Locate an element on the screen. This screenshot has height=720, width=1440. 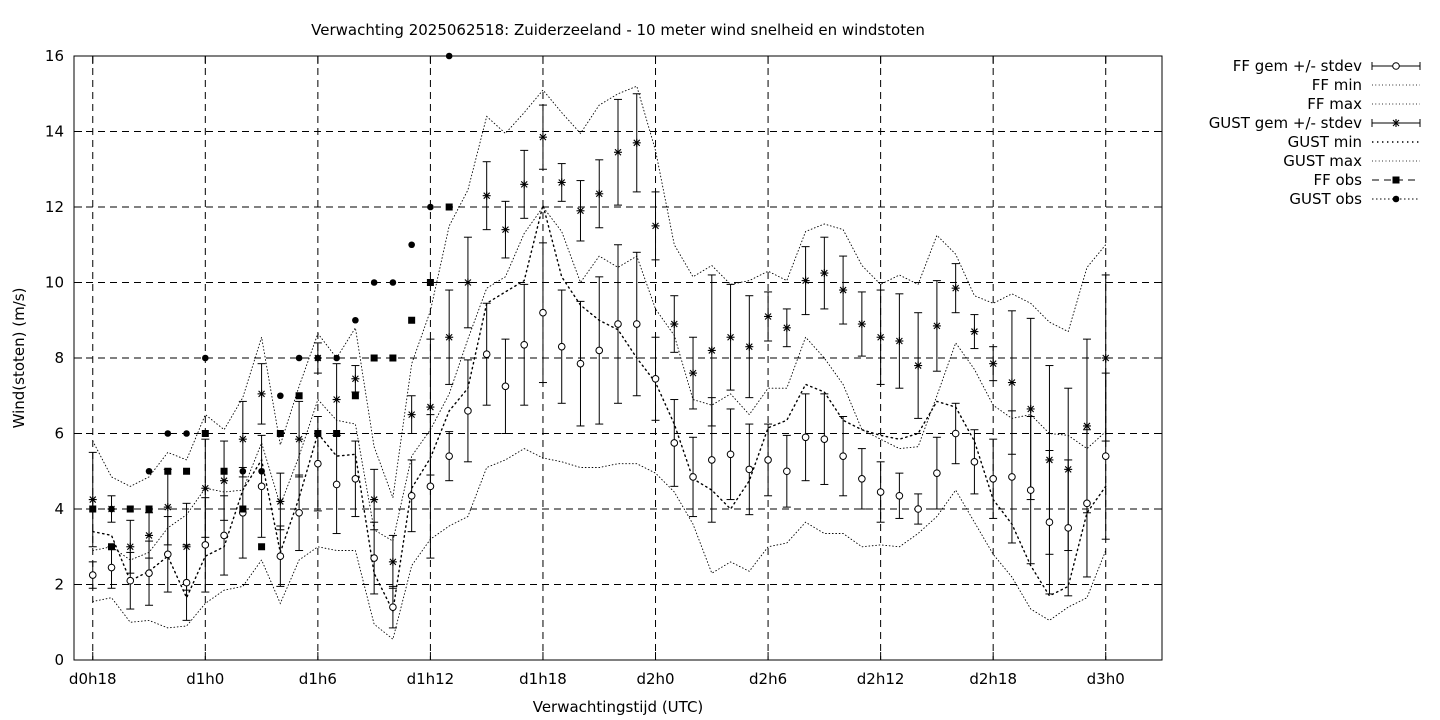
legend-entry: FF max is located at coordinates (1363, 104).